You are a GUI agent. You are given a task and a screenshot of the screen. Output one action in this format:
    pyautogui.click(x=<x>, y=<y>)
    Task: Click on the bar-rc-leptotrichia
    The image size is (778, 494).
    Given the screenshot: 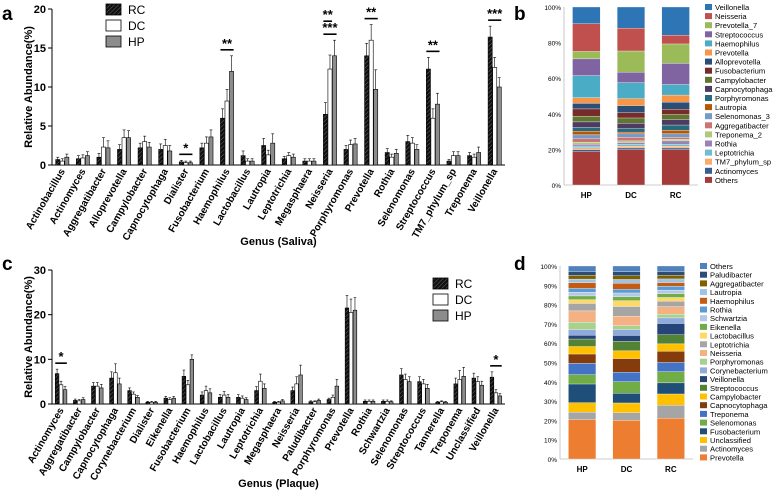 What is the action you would take?
    pyautogui.click(x=284, y=162)
    